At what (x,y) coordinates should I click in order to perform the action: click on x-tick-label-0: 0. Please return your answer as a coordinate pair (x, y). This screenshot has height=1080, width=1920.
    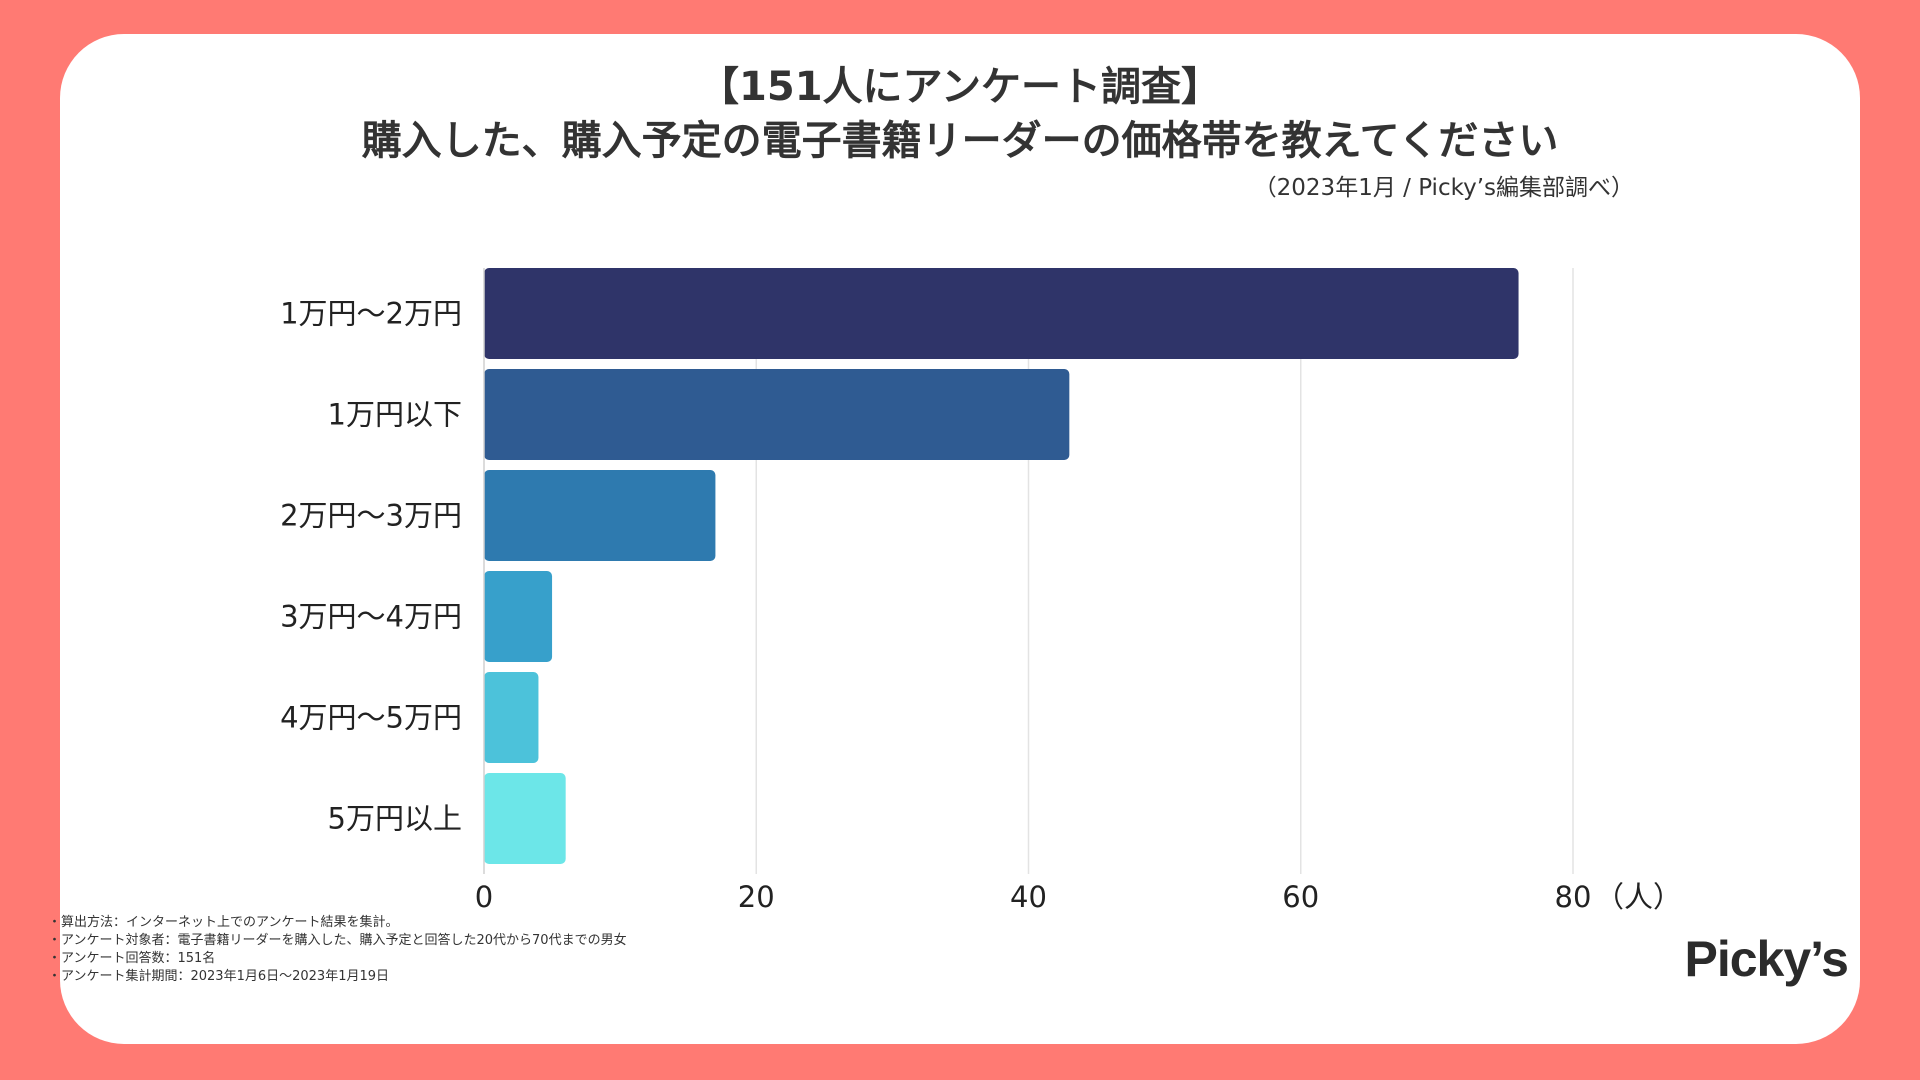
    Looking at the image, I should click on (484, 897).